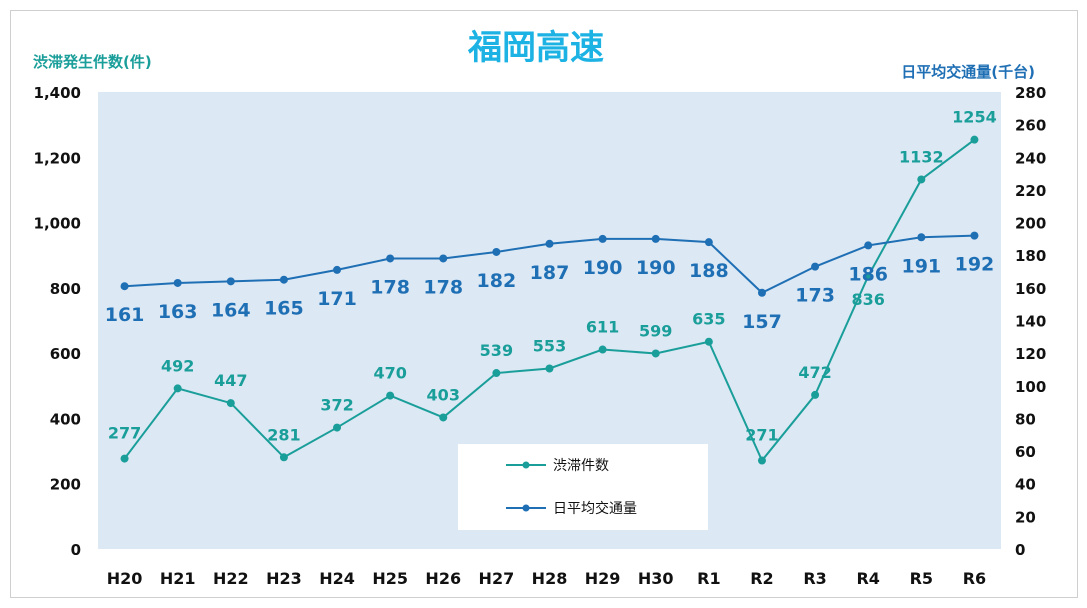 The image size is (1087, 608). I want to click on right-axis-tick-label: 260, so click(1030, 126).